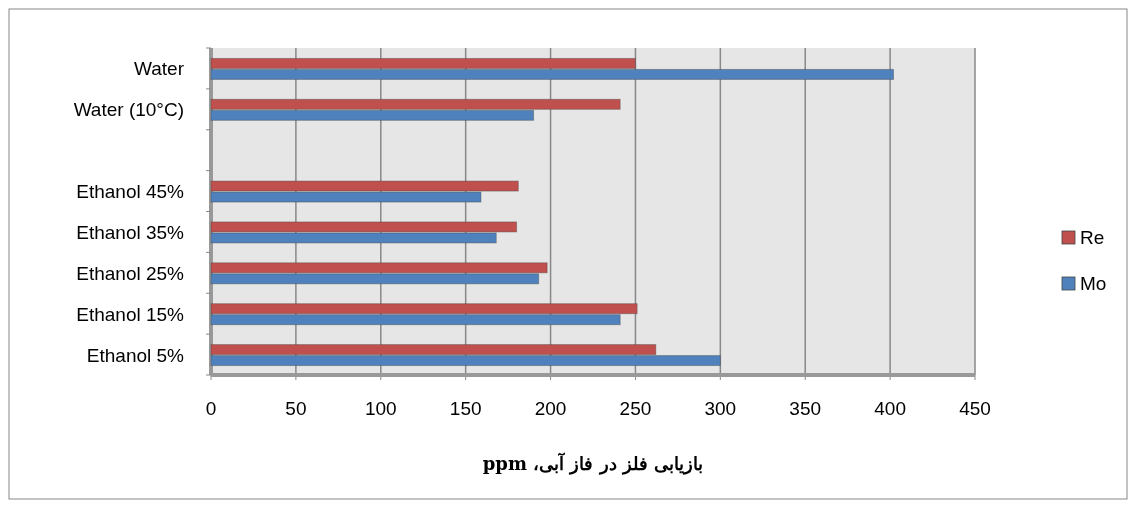  I want to click on y-tick-label: Ethanol 35%, so click(130, 232).